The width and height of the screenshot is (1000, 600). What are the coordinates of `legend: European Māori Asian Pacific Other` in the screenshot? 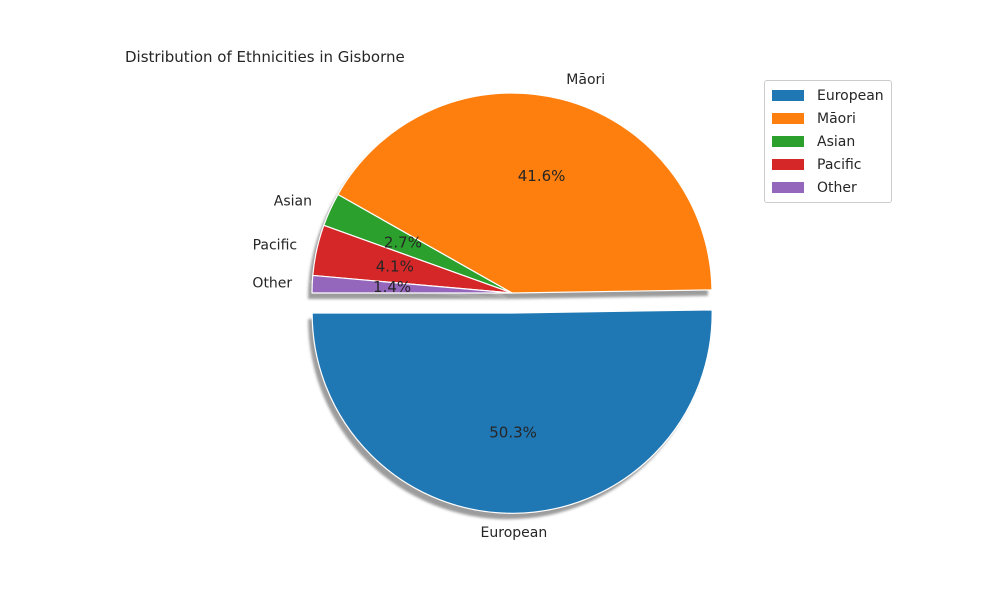 It's located at (828, 141).